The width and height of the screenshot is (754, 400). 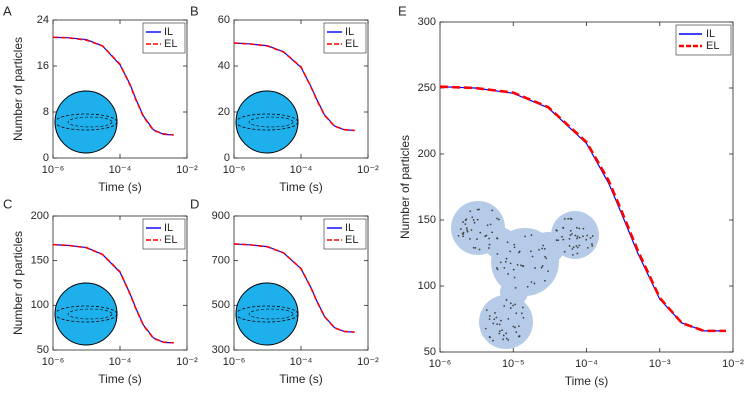 What do you see at coordinates (349, 228) in the screenshot?
I see `legend-label: IL` at bounding box center [349, 228].